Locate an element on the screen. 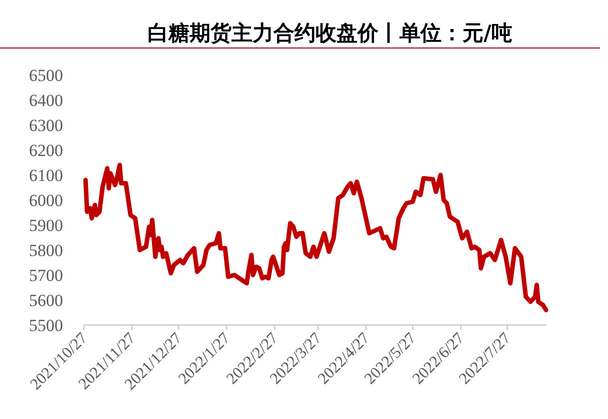 Image resolution: width=608 pixels, height=419 pixels. y-tick-label: 6300 is located at coordinates (46, 125).